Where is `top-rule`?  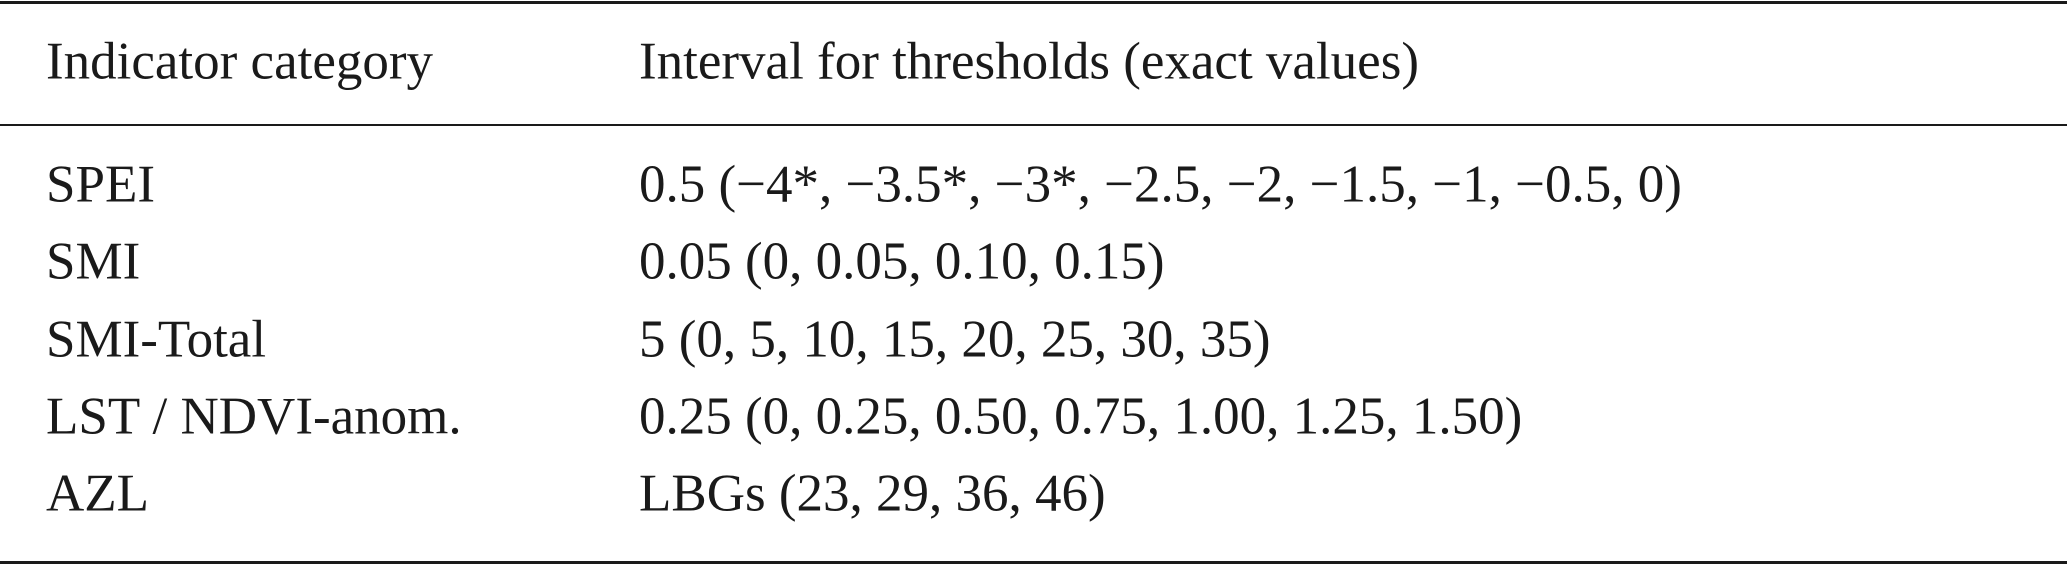 top-rule is located at coordinates (1033, 2).